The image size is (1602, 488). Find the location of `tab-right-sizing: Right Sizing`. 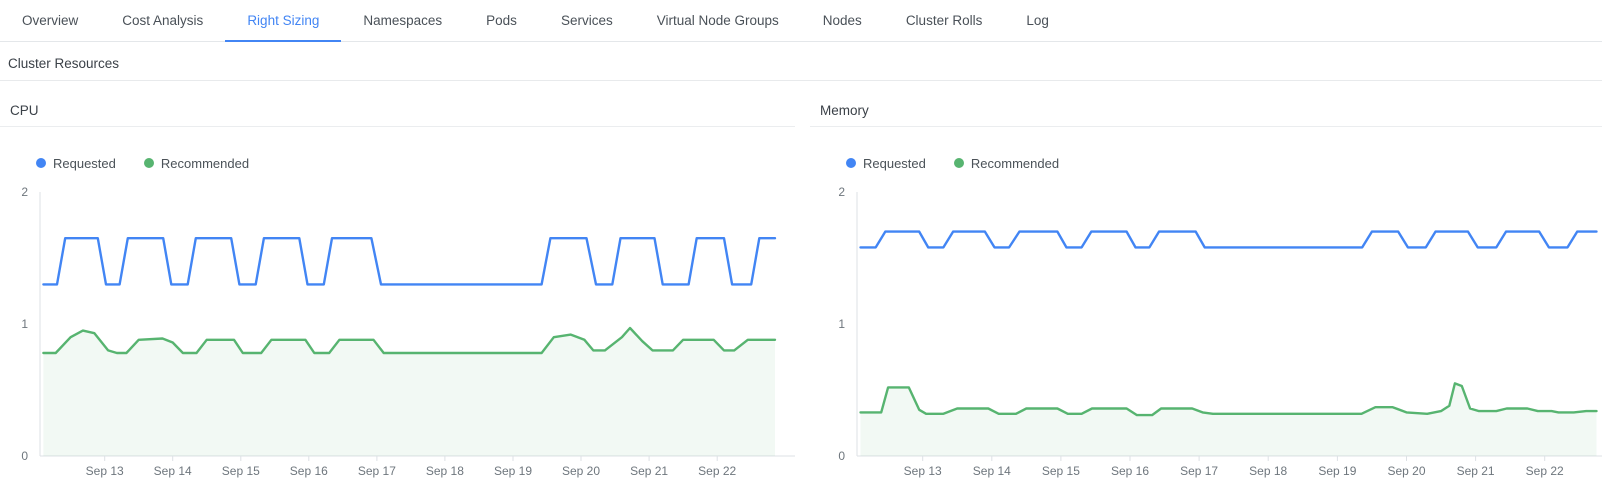

tab-right-sizing: Right Sizing is located at coordinates (283, 21).